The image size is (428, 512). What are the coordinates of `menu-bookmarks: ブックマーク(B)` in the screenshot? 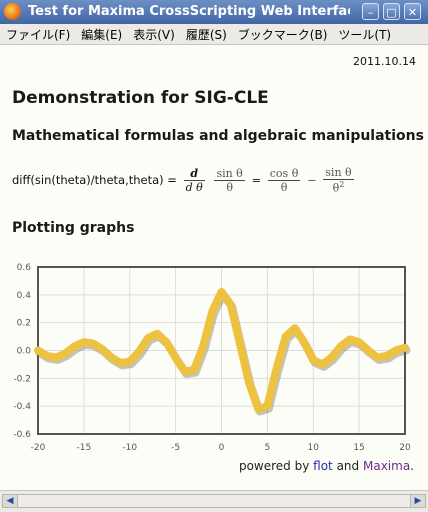 It's located at (282, 35).